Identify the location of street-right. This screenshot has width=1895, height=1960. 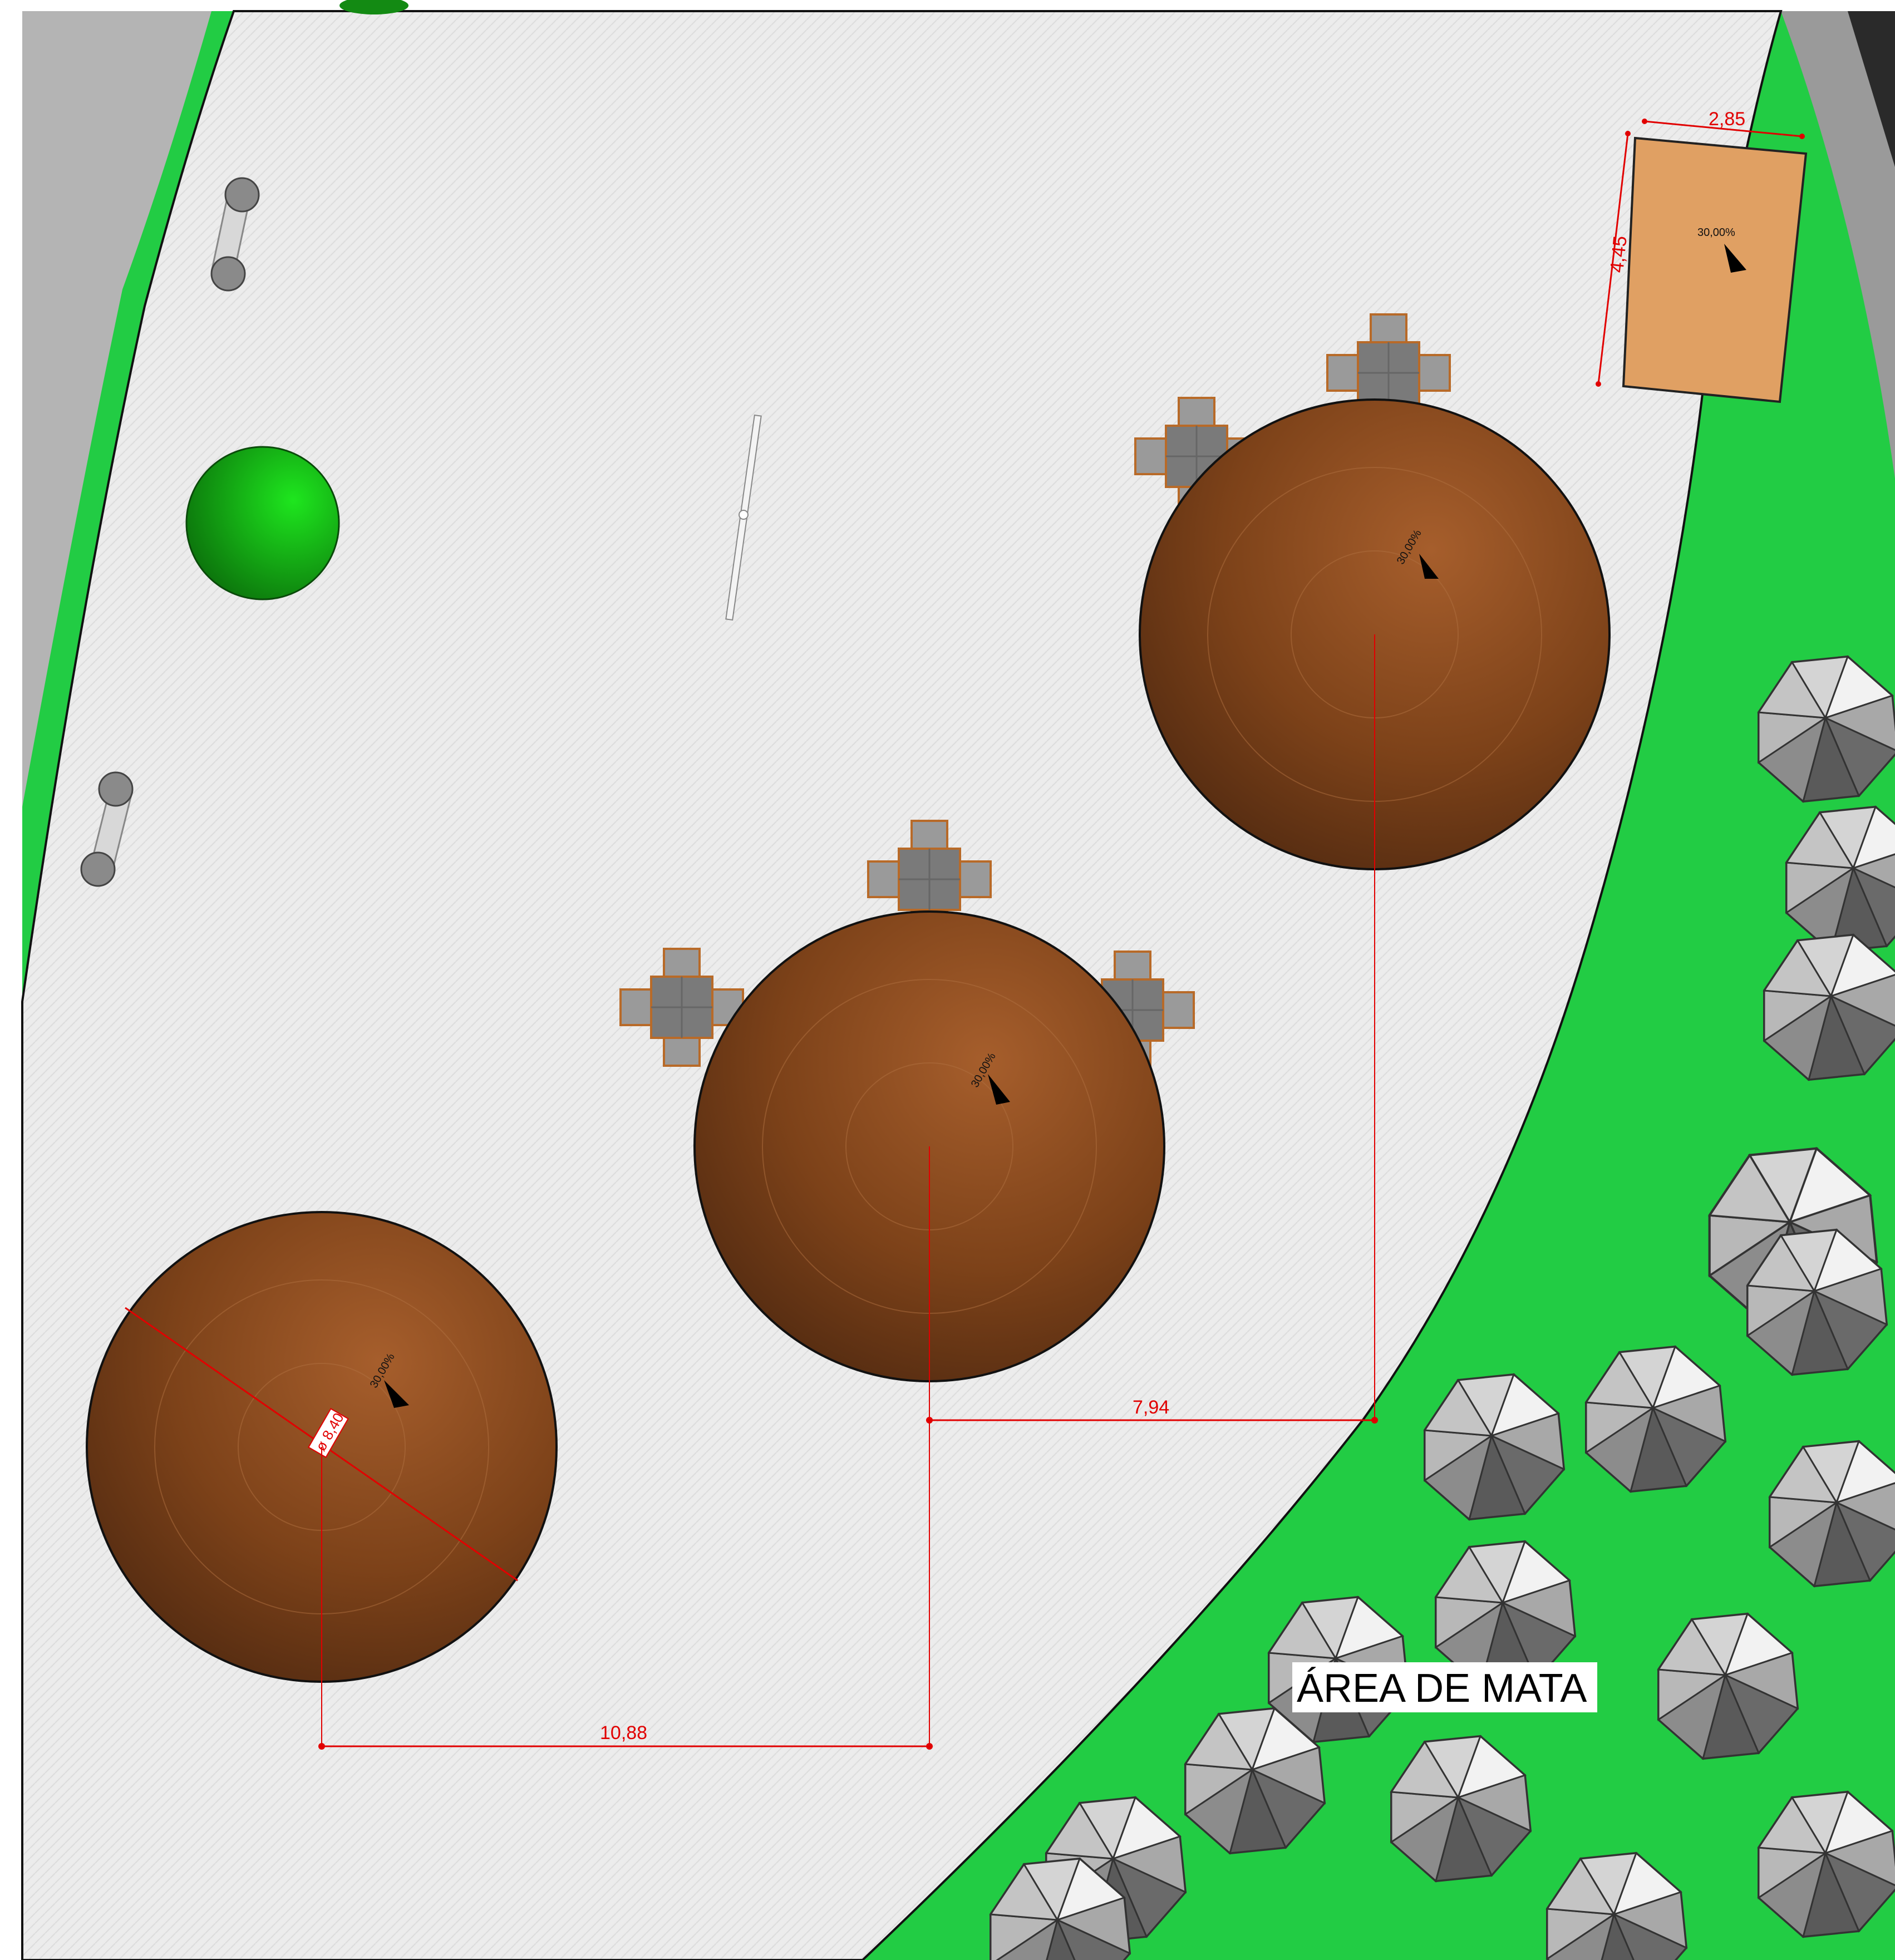
(1838, 245).